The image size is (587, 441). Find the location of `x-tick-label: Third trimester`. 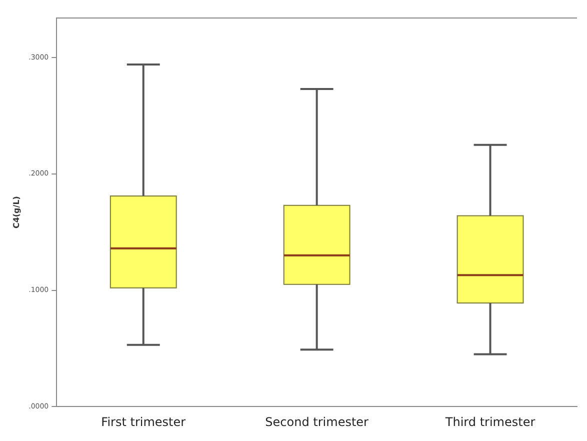

x-tick-label: Third trimester is located at coordinates (490, 421).